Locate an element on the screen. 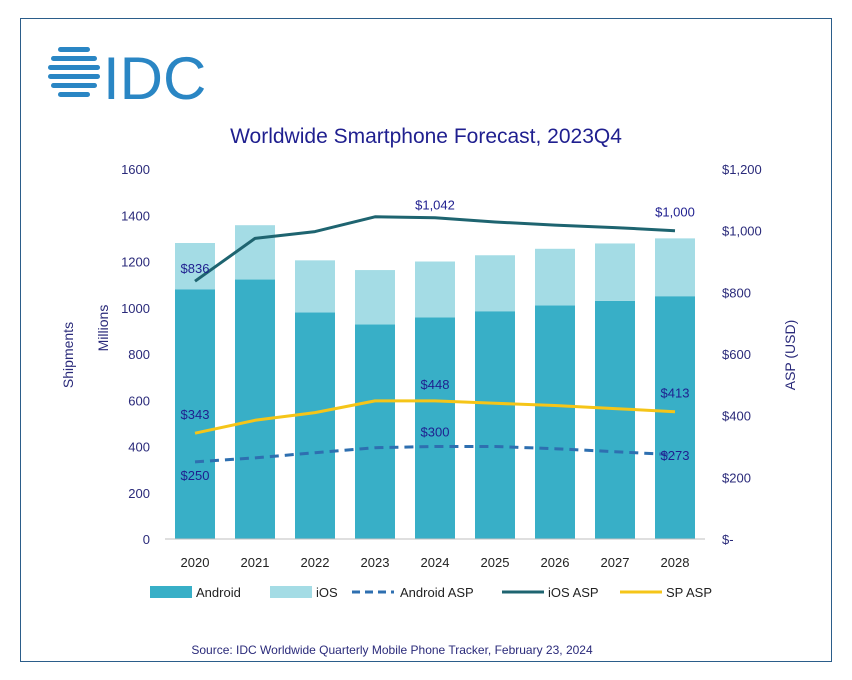  legend-item-android: Android is located at coordinates (195, 592).